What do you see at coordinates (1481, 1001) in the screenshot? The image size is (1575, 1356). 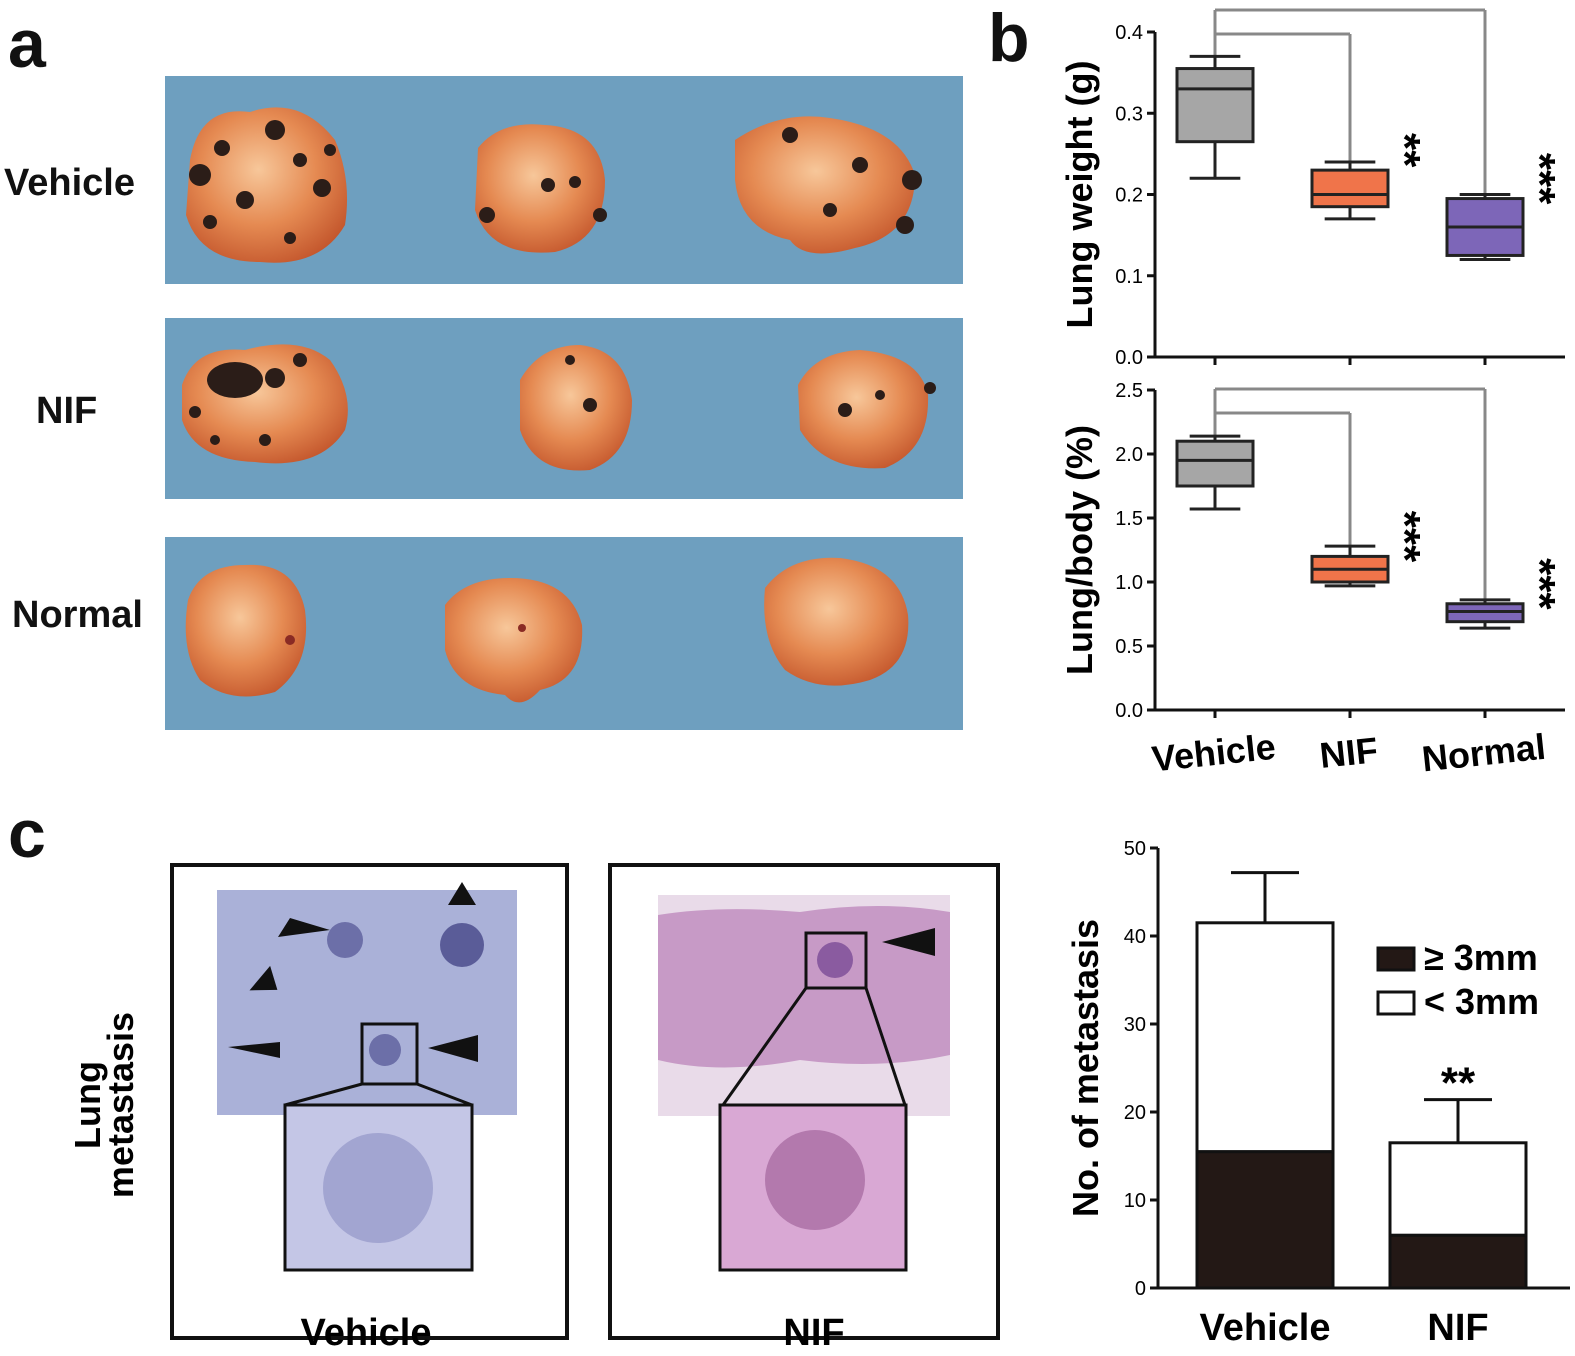 I see `legend-label: < 3mm` at bounding box center [1481, 1001].